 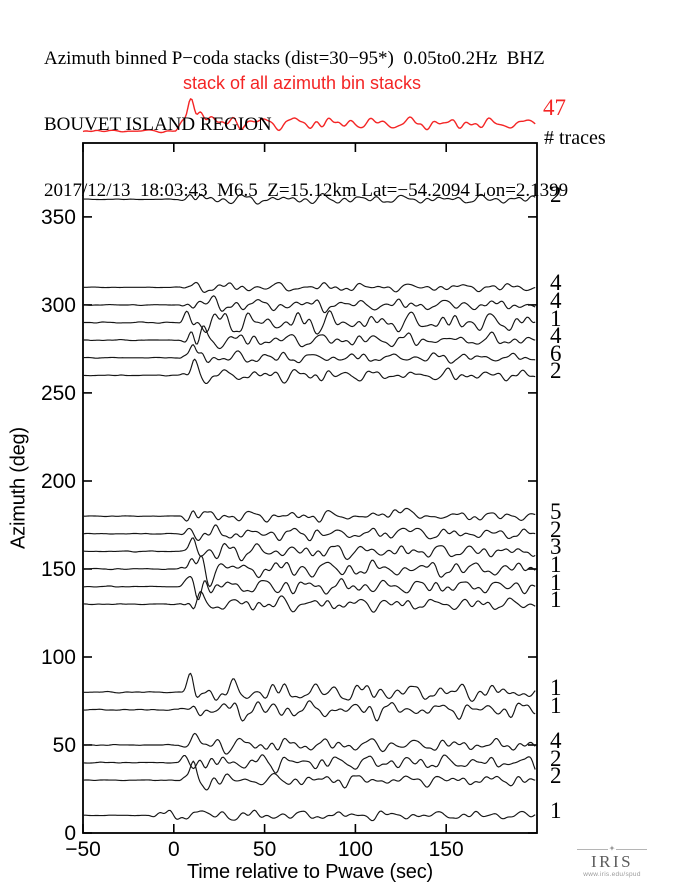 I want to click on iris-logo-text: IRIS, so click(x=612, y=861).